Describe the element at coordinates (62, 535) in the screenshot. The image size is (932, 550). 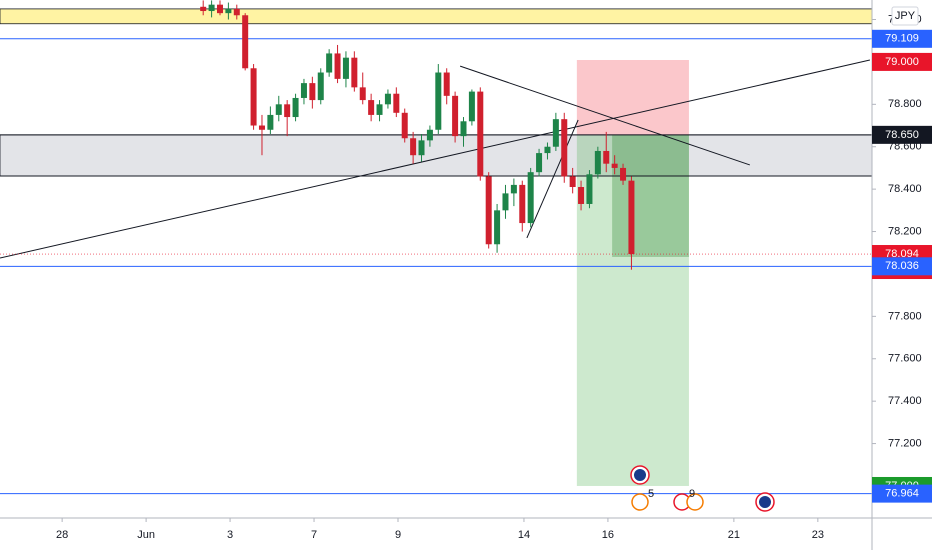
I see `x-tick-label: 28` at that location.